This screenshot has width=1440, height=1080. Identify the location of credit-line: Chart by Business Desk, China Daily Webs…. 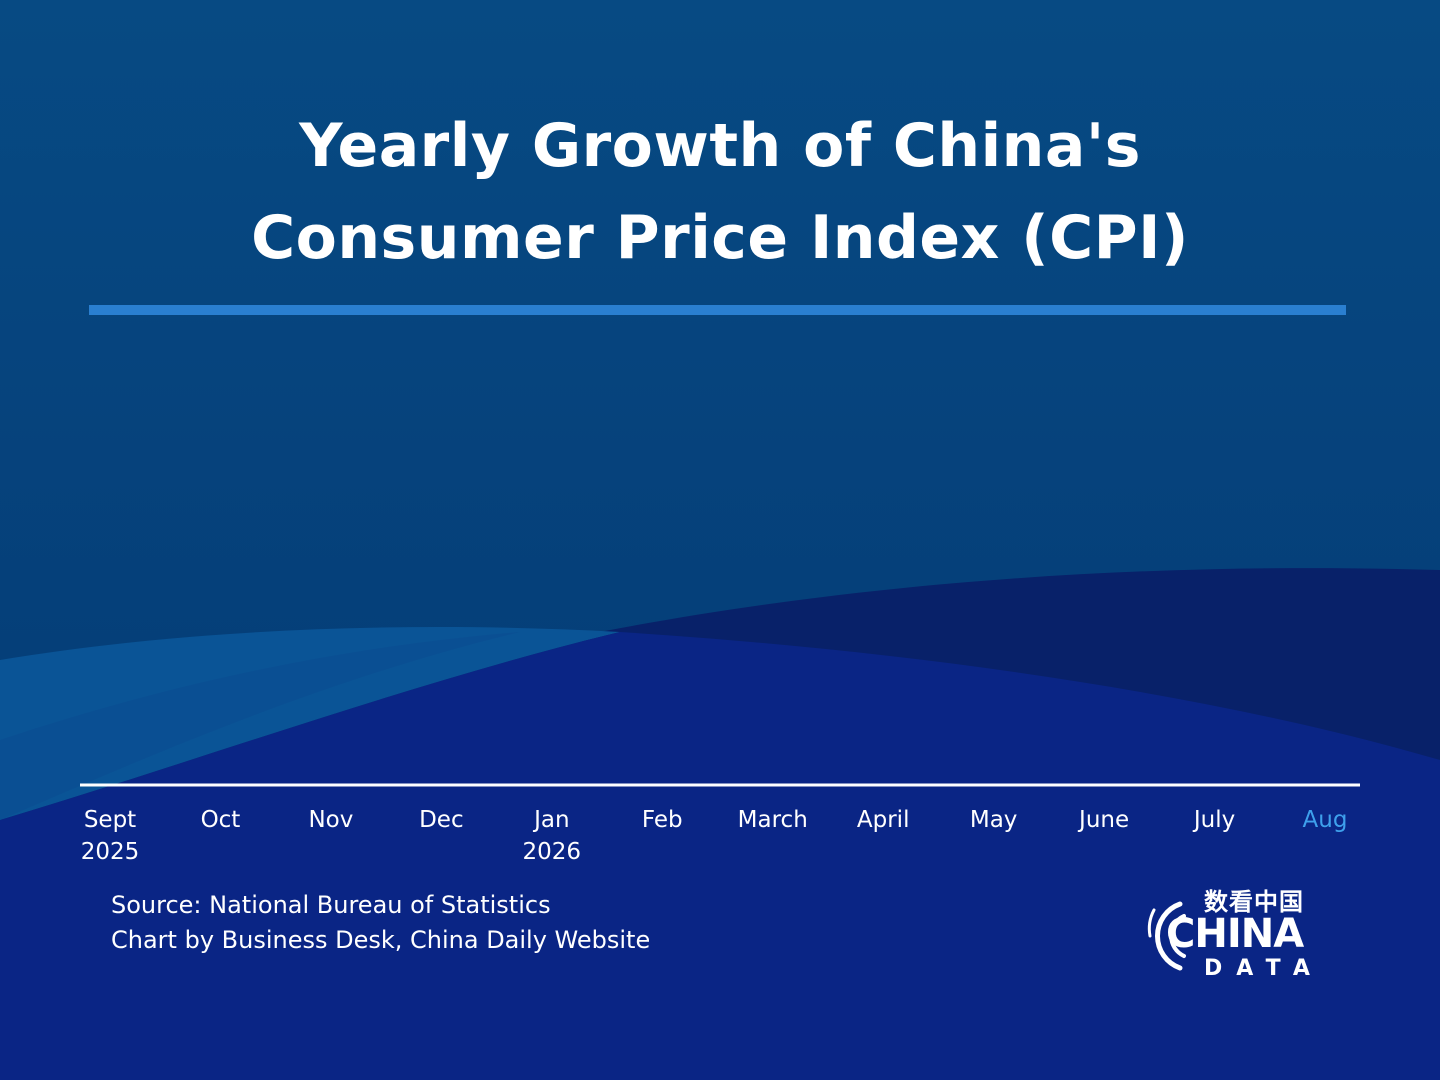
(381, 940).